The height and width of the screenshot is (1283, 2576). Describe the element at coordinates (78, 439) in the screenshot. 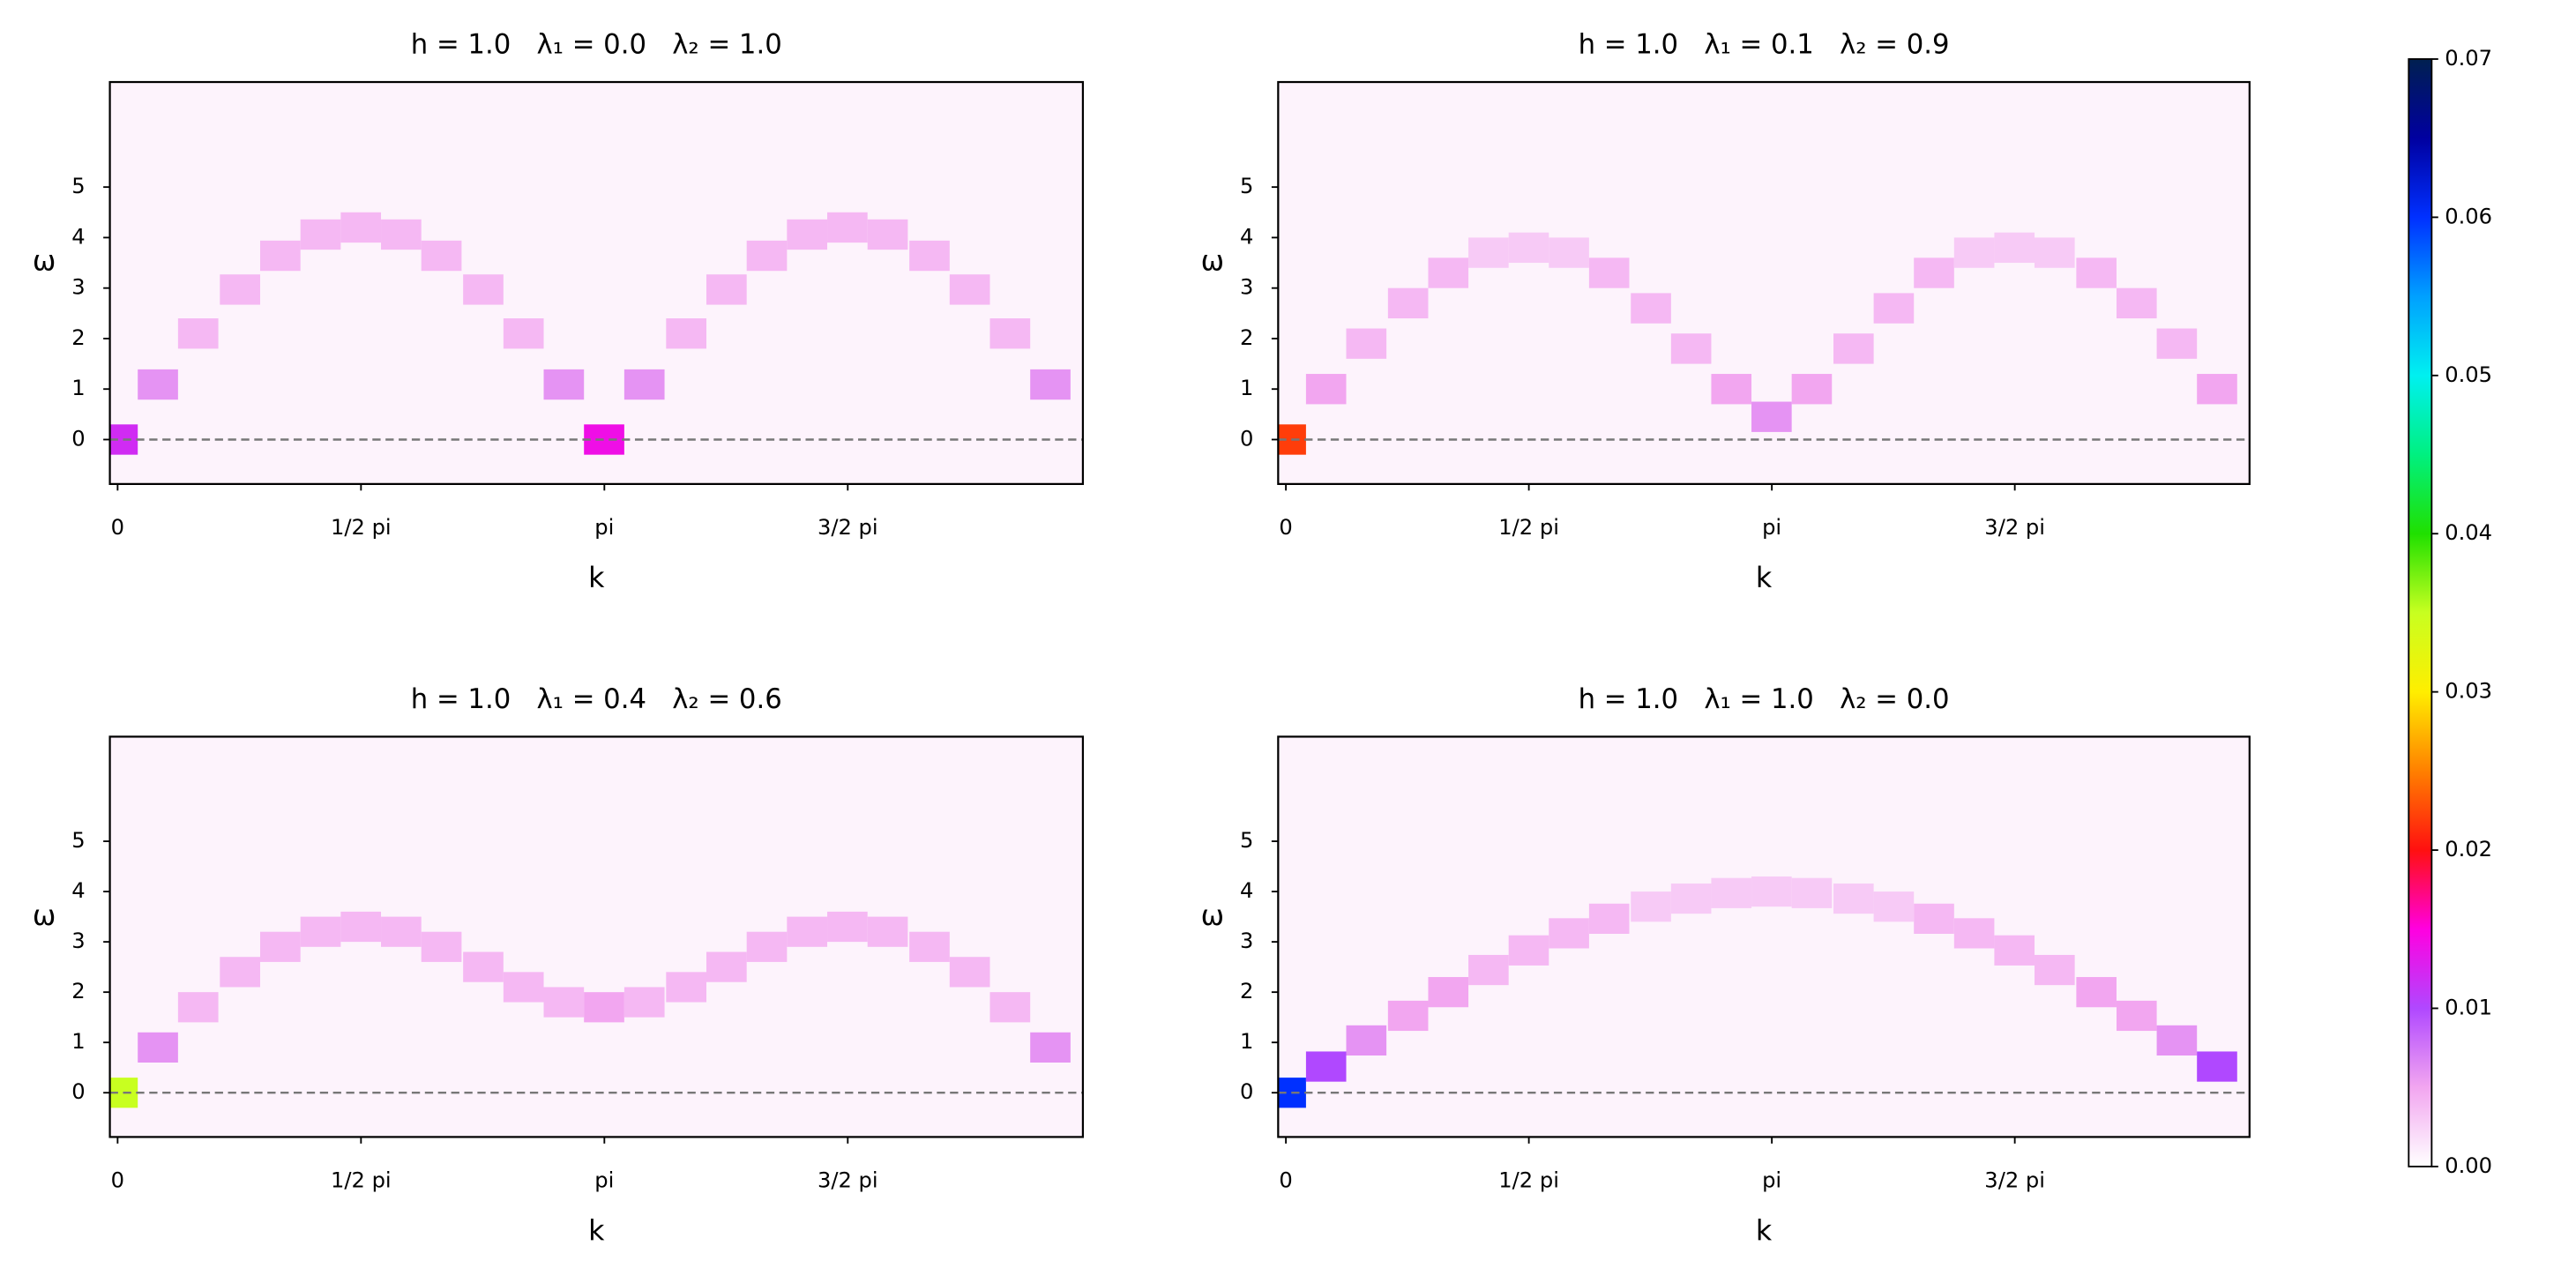

I see `y-tick-label: 0` at that location.